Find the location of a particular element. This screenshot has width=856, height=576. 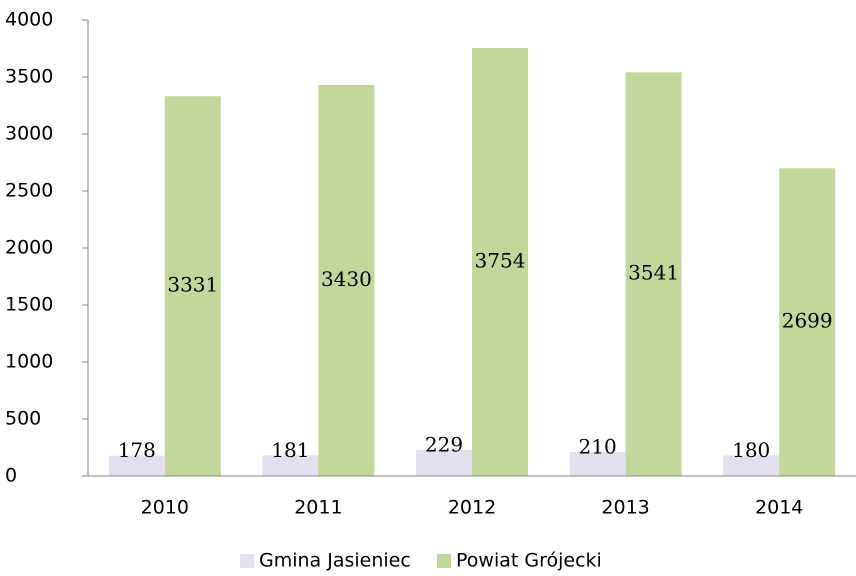

data-label: 180 is located at coordinates (751, 450).